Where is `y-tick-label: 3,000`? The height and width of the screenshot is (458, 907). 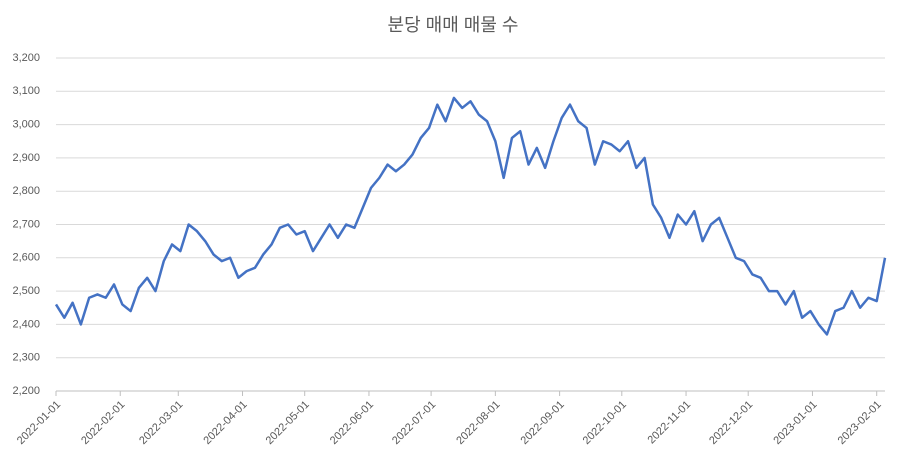
y-tick-label: 3,000 is located at coordinates (26, 125).